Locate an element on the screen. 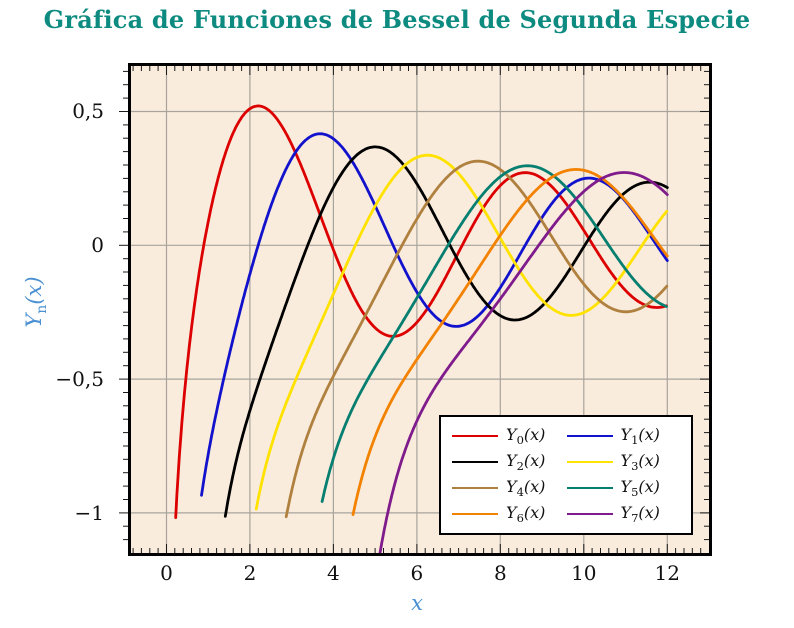  legend-label-Y3: Y3(x) is located at coordinates (640, 462).